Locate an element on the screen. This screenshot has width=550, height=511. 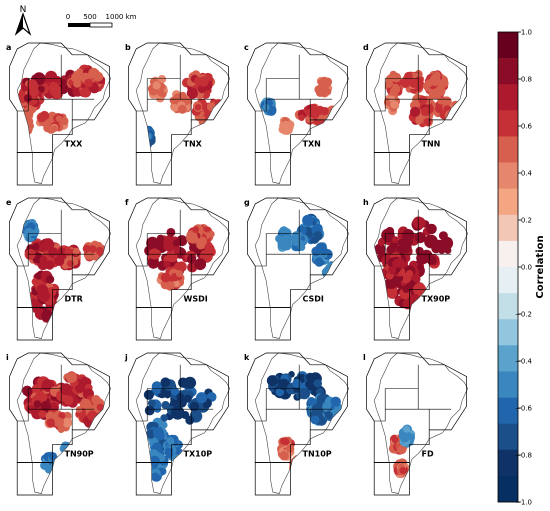
panel-letter: d is located at coordinates (366, 47).